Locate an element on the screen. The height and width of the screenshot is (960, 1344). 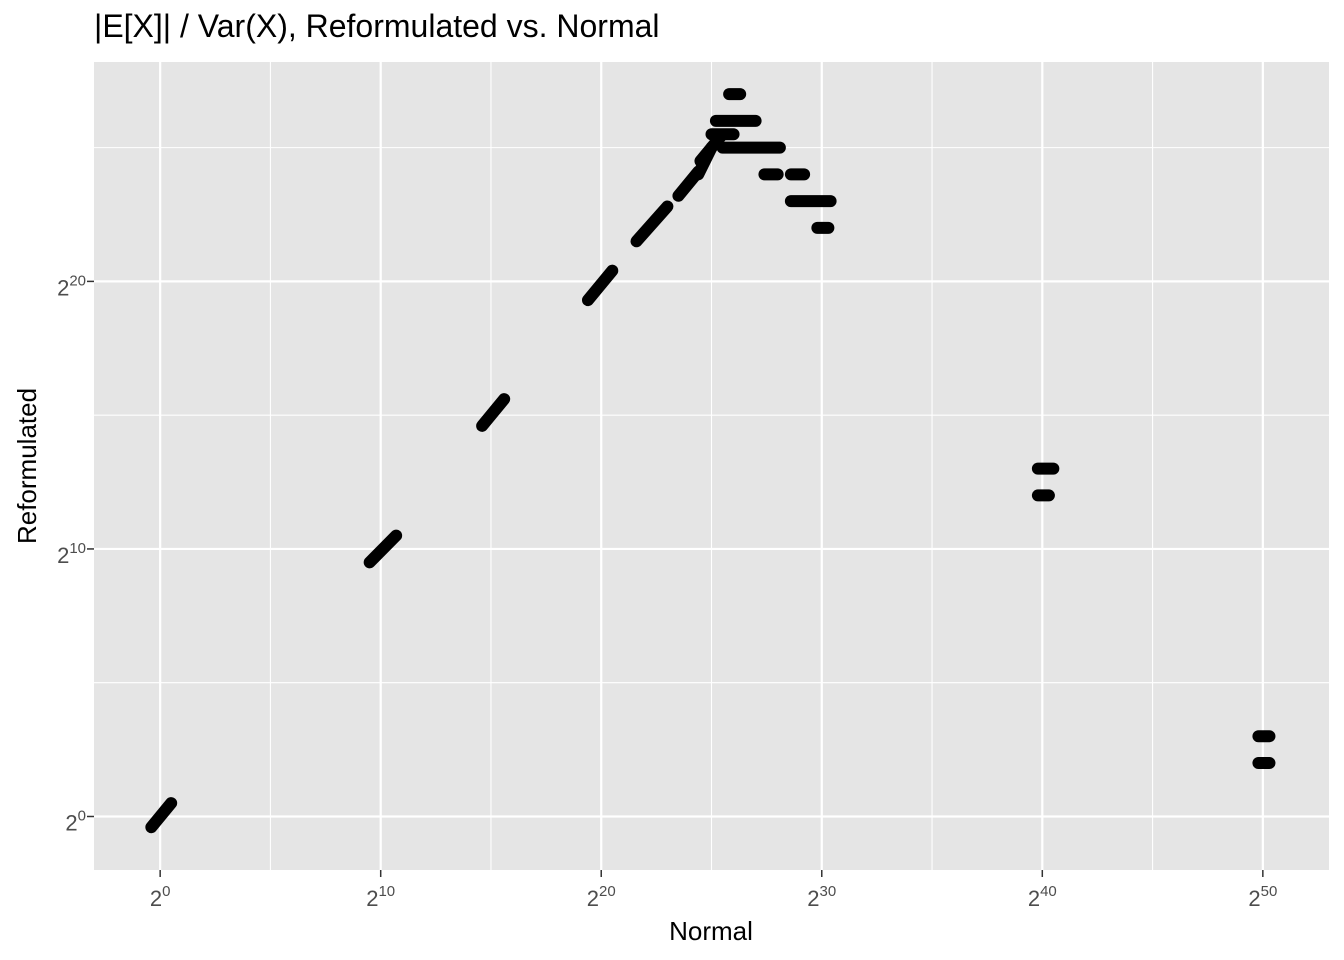
x-tick-label: 240 is located at coordinates (1042, 897).